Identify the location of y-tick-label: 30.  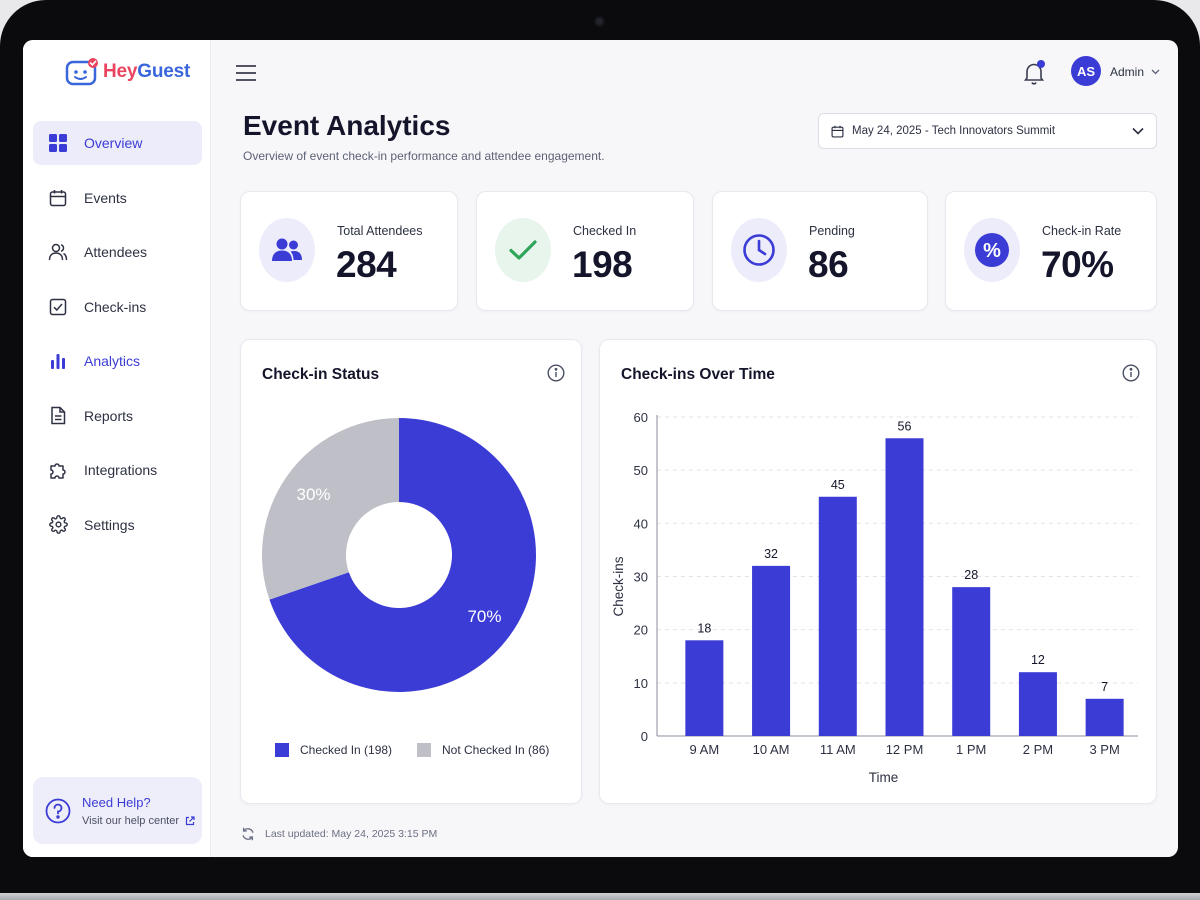
(641, 577).